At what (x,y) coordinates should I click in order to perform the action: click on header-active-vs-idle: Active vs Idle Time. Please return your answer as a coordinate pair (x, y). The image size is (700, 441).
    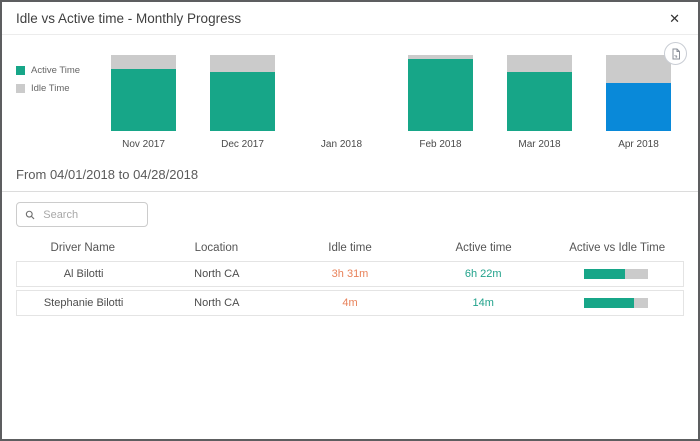
    Looking at the image, I should click on (617, 248).